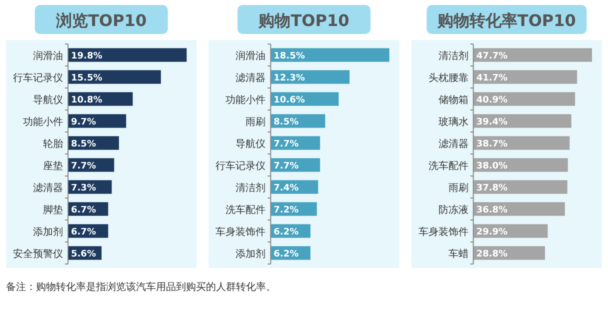 Image resolution: width=608 pixels, height=314 pixels. I want to click on category-label: 车蜡, so click(458, 254).